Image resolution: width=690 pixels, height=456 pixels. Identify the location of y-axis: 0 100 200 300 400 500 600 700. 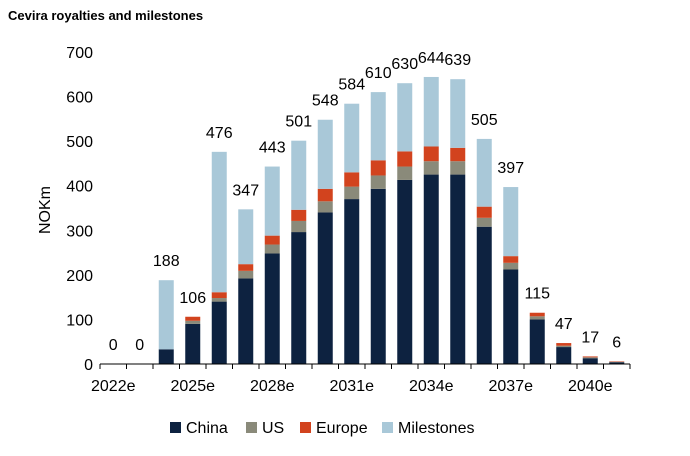
(79, 209).